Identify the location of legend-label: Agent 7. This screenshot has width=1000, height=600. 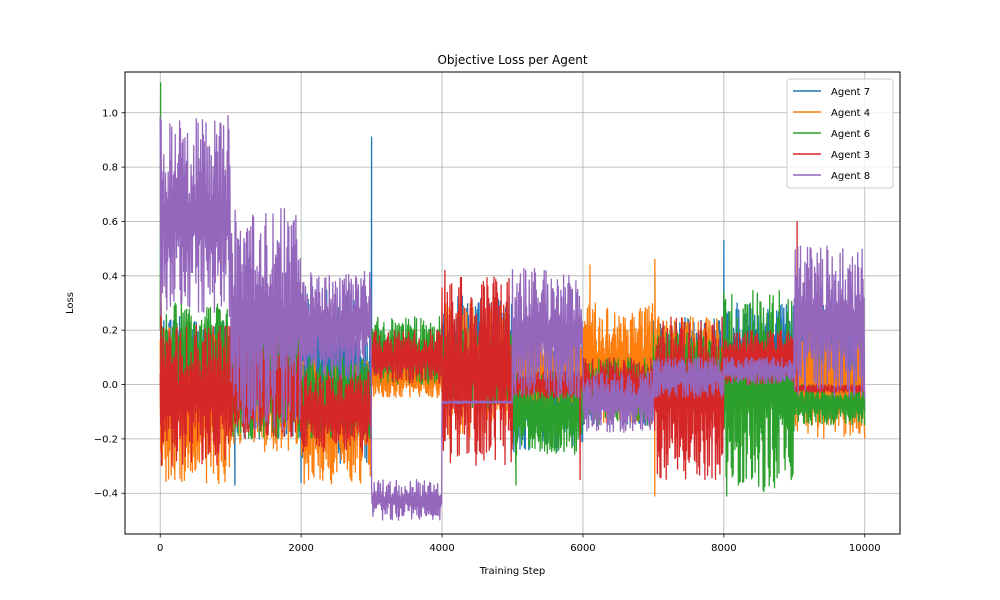
(850, 92).